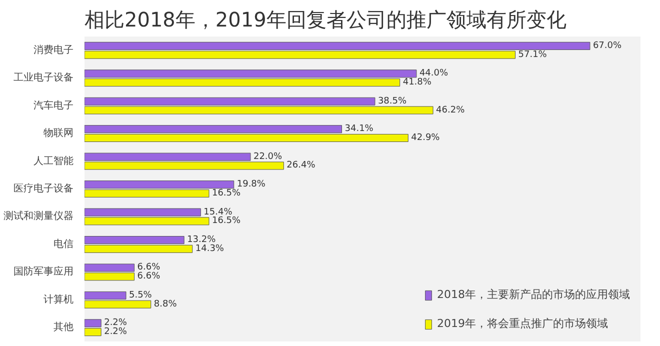 This screenshot has height=346, width=660. What do you see at coordinates (64, 244) in the screenshot?
I see `y-tick-label: 电信` at bounding box center [64, 244].